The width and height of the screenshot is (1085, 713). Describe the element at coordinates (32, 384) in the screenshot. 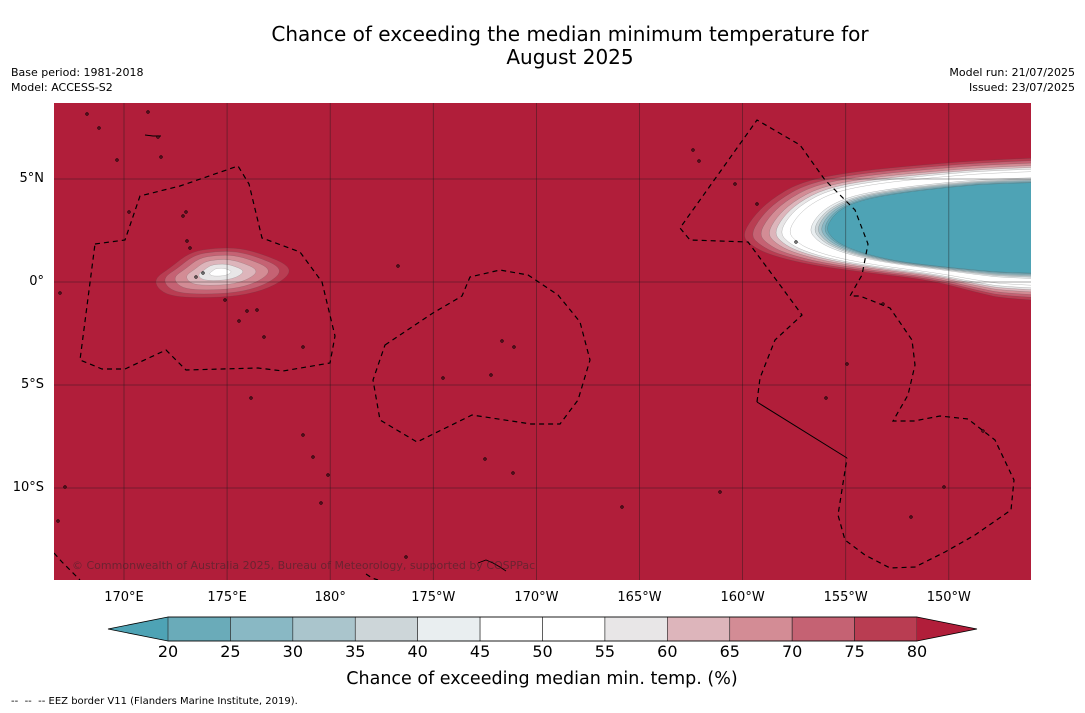

I see `latitude-label: 5°S` at that location.